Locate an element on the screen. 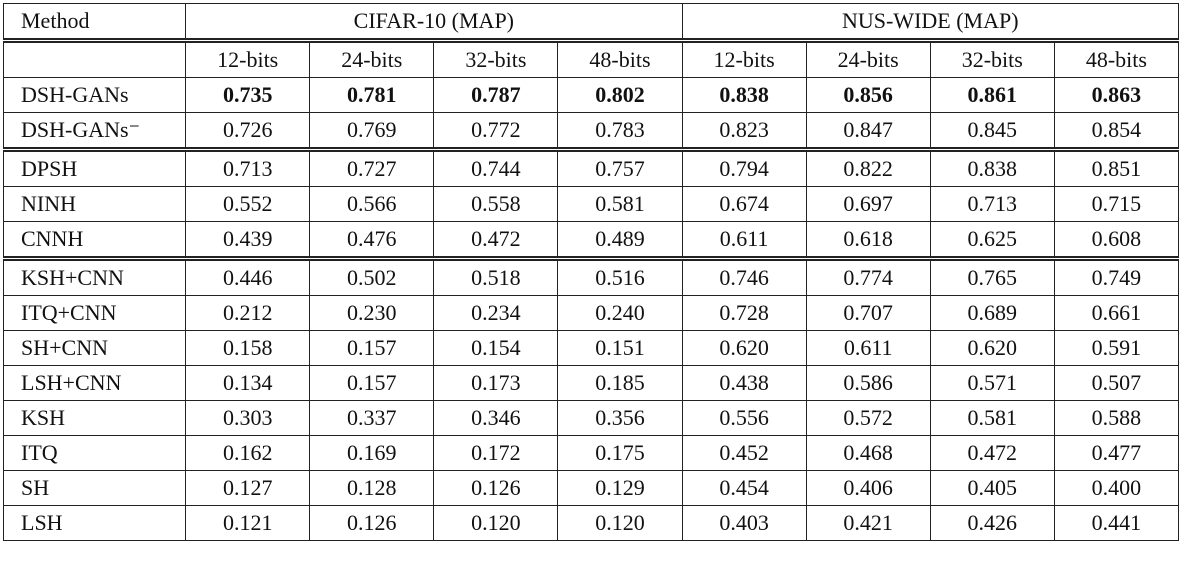 The height and width of the screenshot is (565, 1183). value-cell: 0.744 is located at coordinates (496, 167).